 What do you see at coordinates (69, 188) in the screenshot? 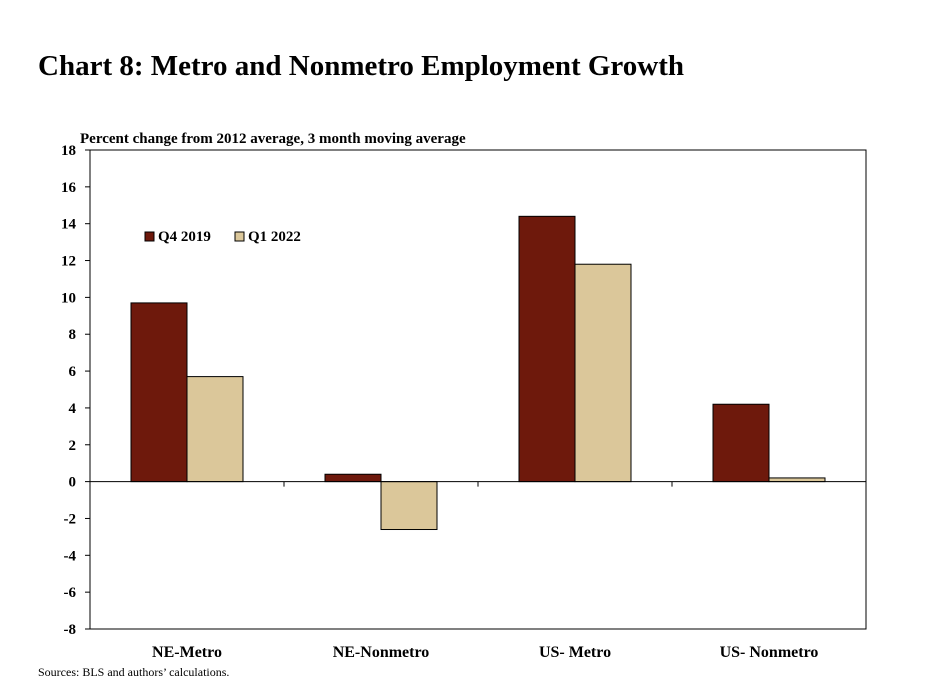
I see `y-tick-label: 16` at bounding box center [69, 188].